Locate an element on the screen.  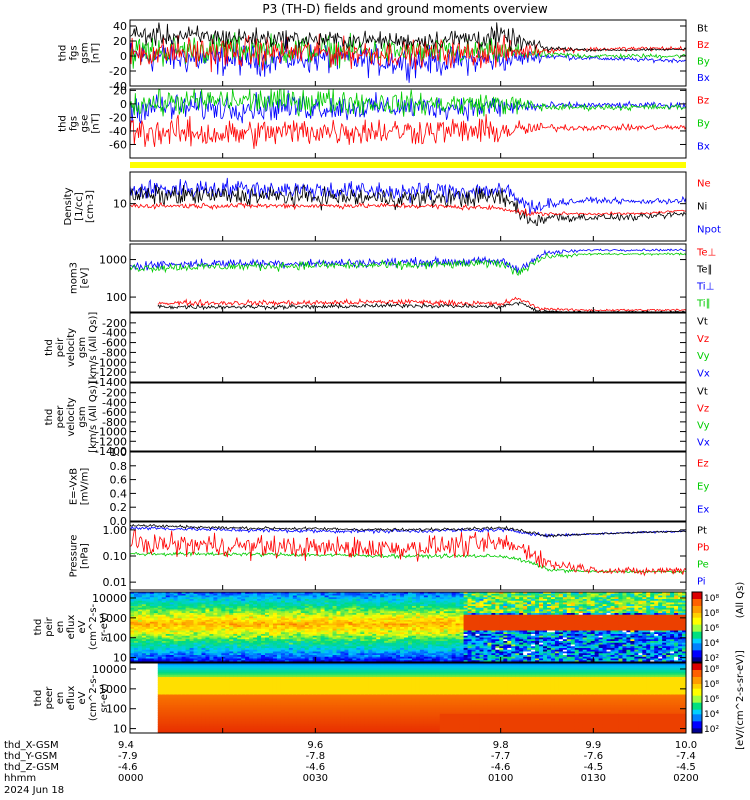
y-label-line: [mV/m] is located at coordinates (85, 487).